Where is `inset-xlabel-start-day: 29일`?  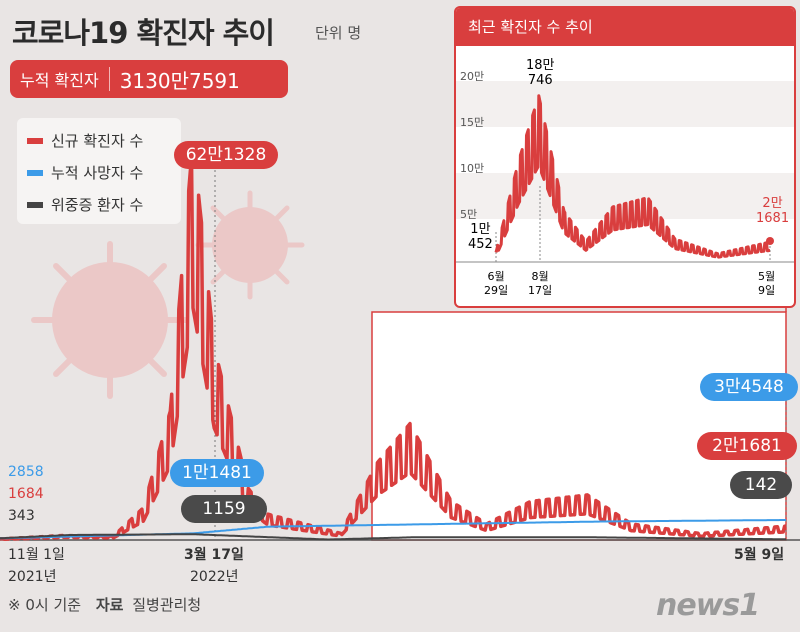
inset-xlabel-start-day: 29일 is located at coordinates (496, 290).